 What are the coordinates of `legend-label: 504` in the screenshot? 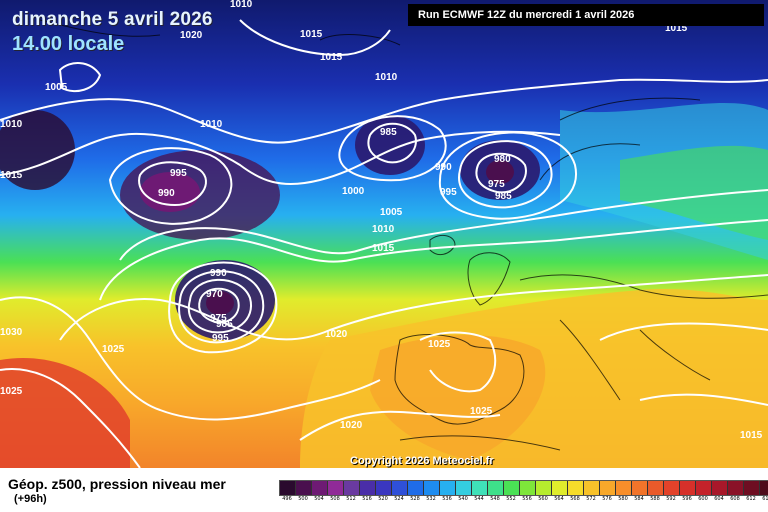 It's located at (319, 499).